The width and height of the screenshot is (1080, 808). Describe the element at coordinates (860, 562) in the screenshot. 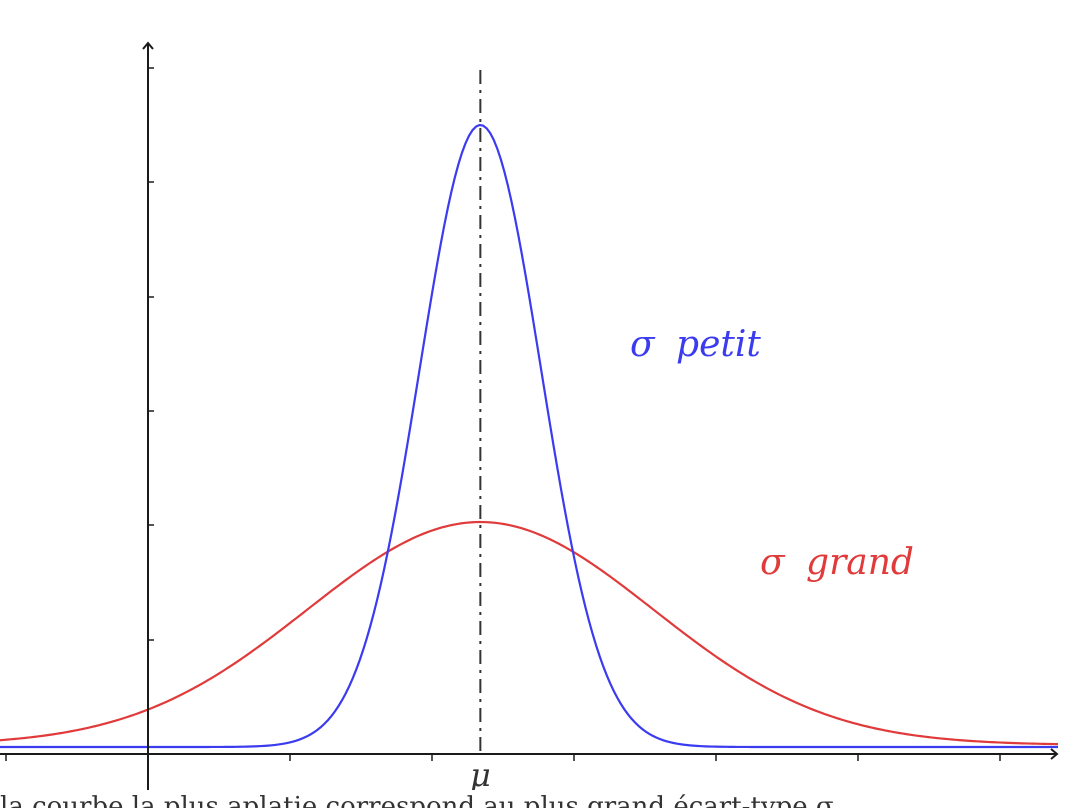

I see `curve-label-sigma-grand-word: grand` at that location.